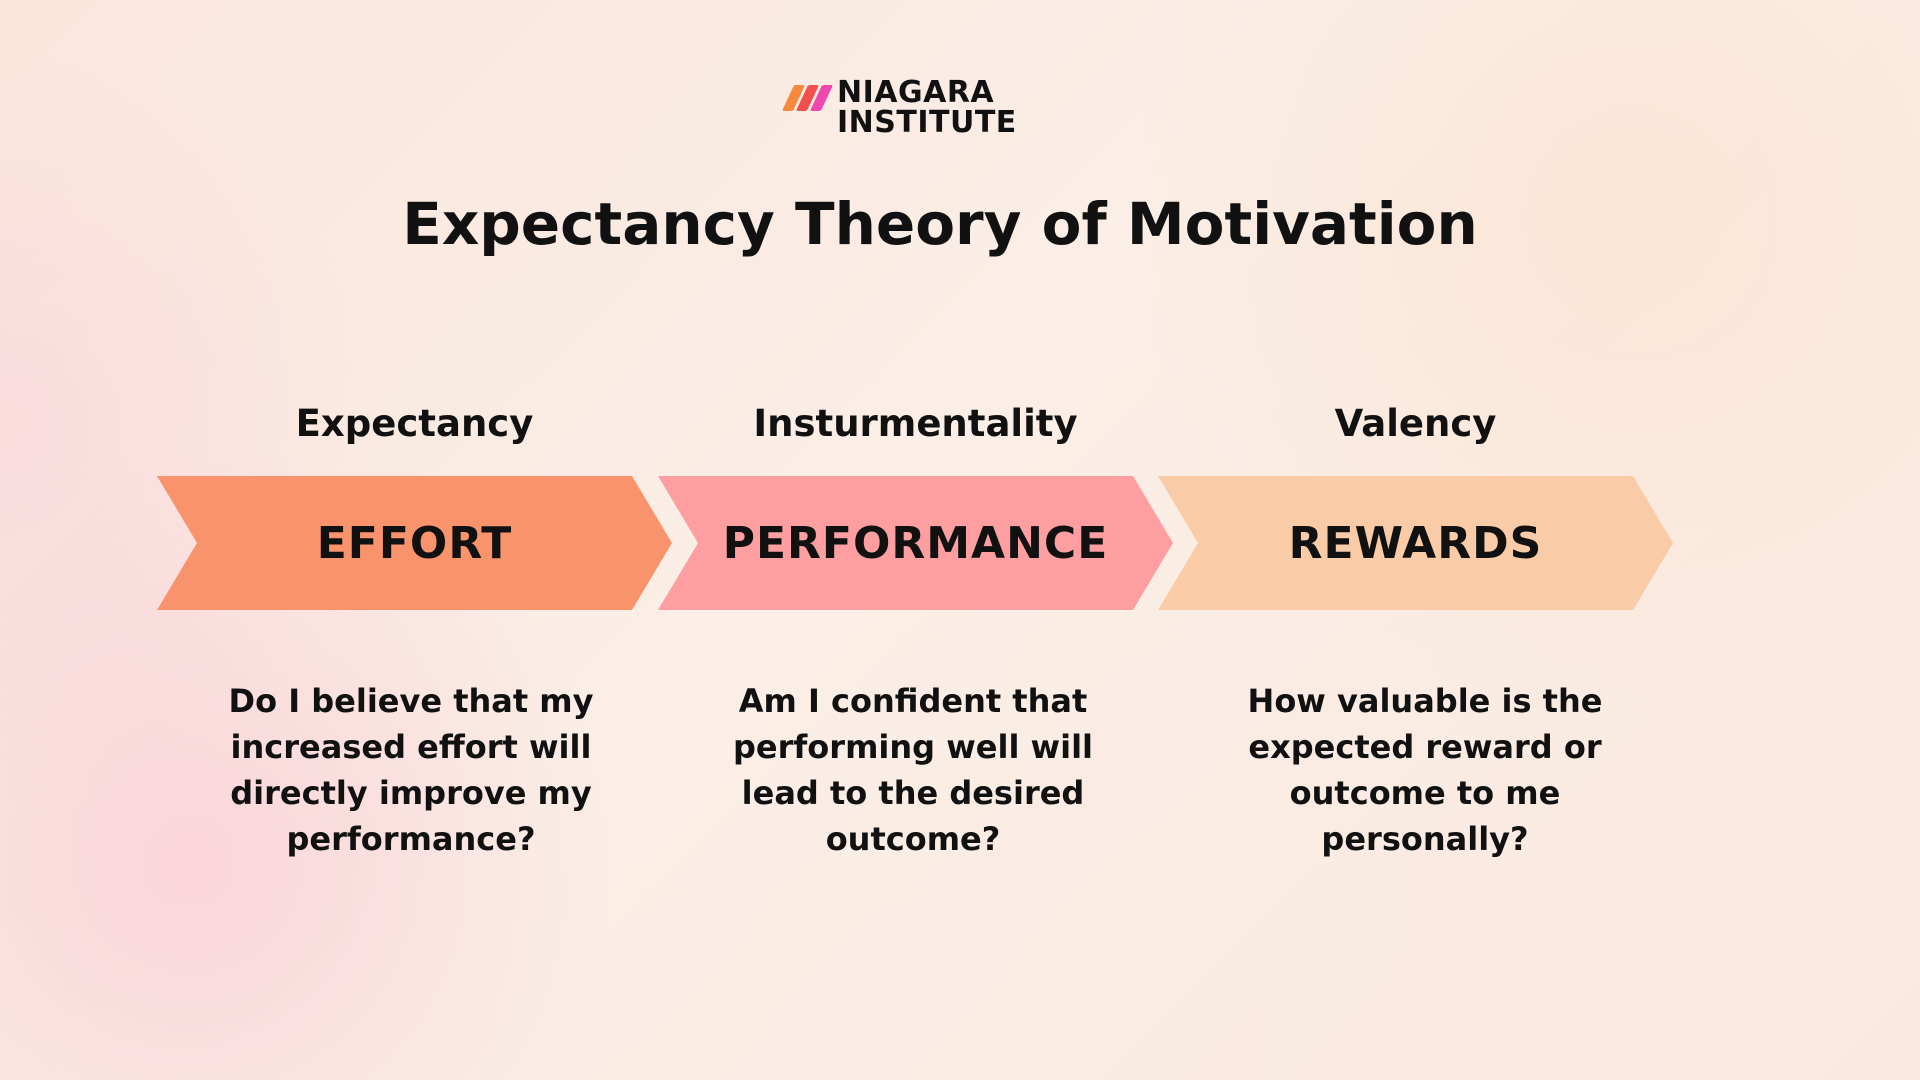 This screenshot has width=1920, height=1080. What do you see at coordinates (1415, 423) in the screenshot?
I see `stage-label-valency: Valency` at bounding box center [1415, 423].